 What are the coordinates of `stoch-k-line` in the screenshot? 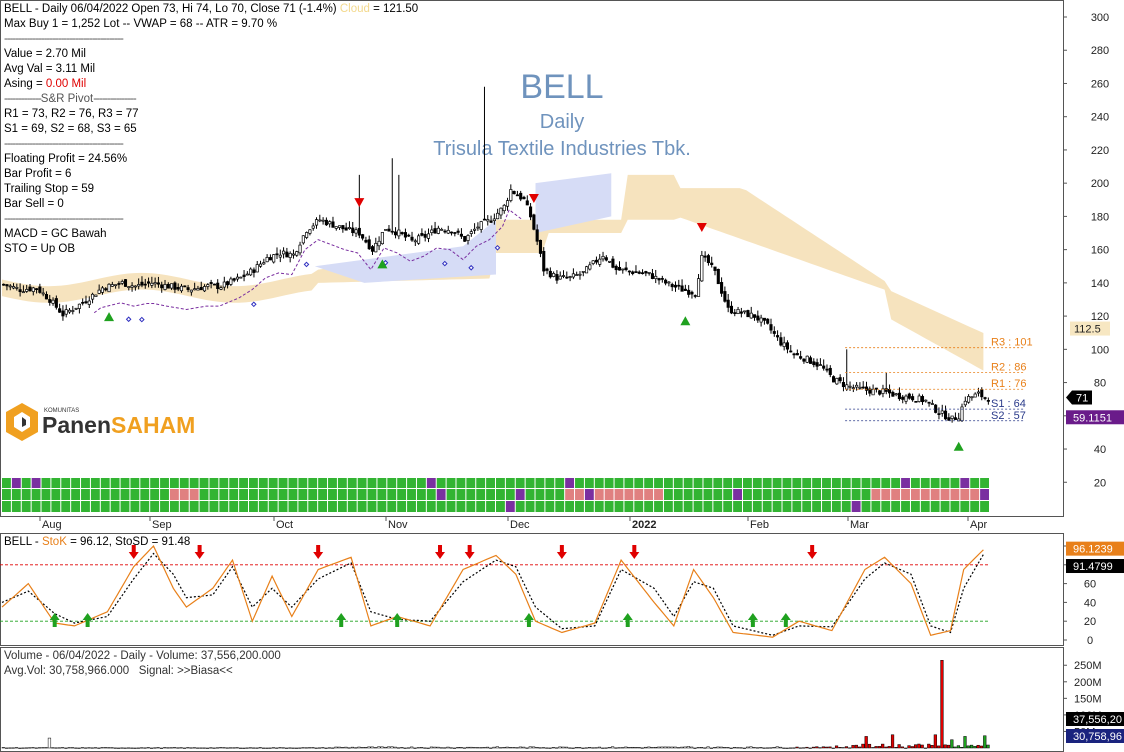 It's located at (492, 591).